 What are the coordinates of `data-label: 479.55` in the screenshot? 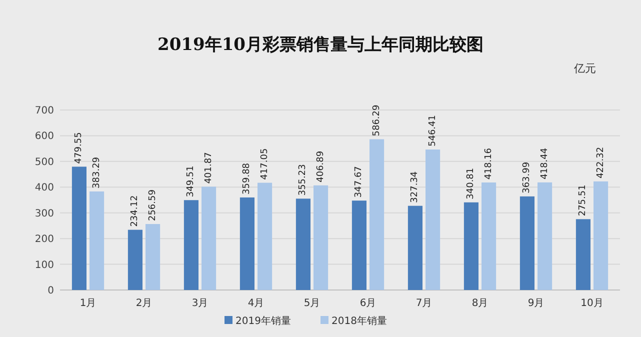 It's located at (79, 148).